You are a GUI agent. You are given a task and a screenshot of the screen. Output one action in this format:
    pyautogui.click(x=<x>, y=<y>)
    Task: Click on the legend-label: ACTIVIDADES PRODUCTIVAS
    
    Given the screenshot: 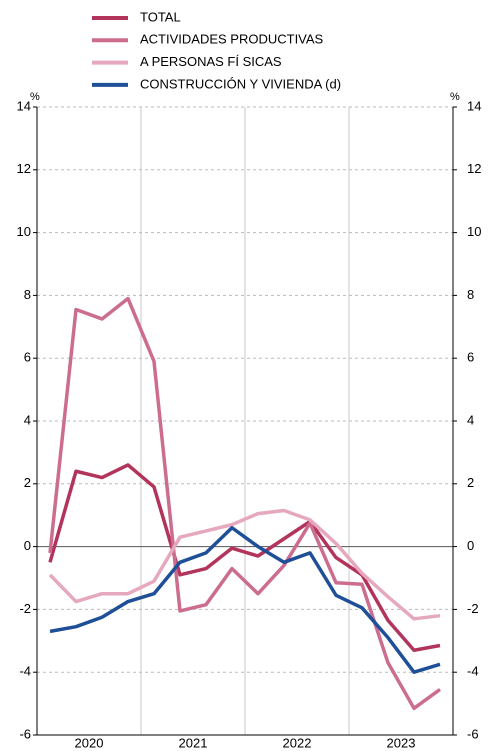 What is the action you would take?
    pyautogui.click(x=232, y=39)
    